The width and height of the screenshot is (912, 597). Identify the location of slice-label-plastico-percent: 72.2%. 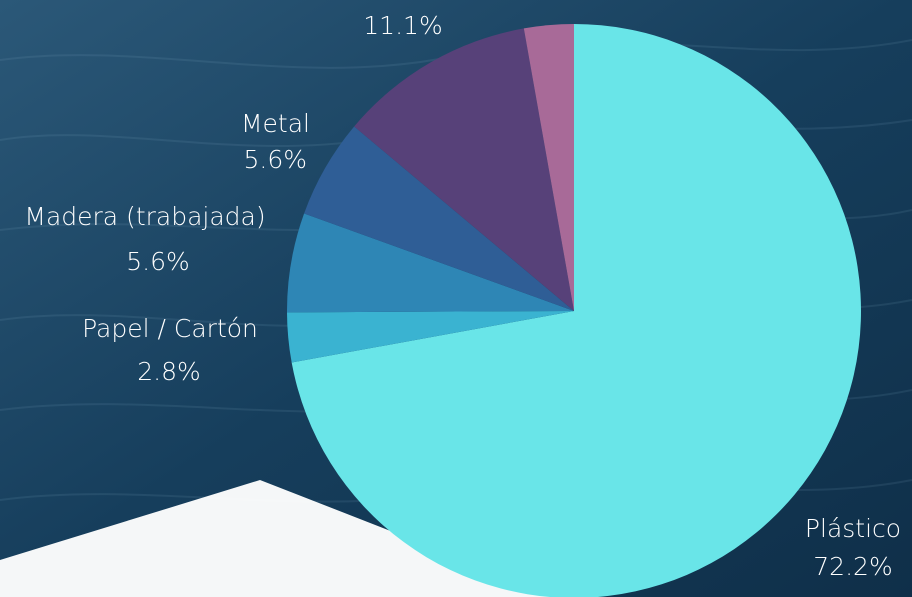
(852, 566).